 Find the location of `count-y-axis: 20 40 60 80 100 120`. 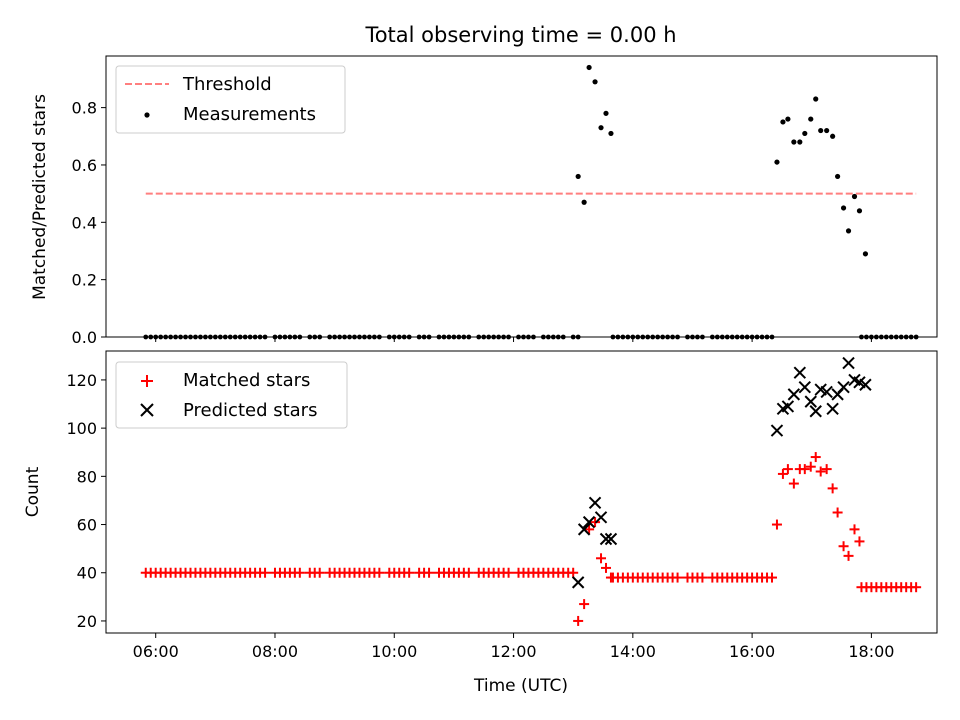

count-y-axis: 20 40 60 80 100 120 is located at coordinates (86, 501).